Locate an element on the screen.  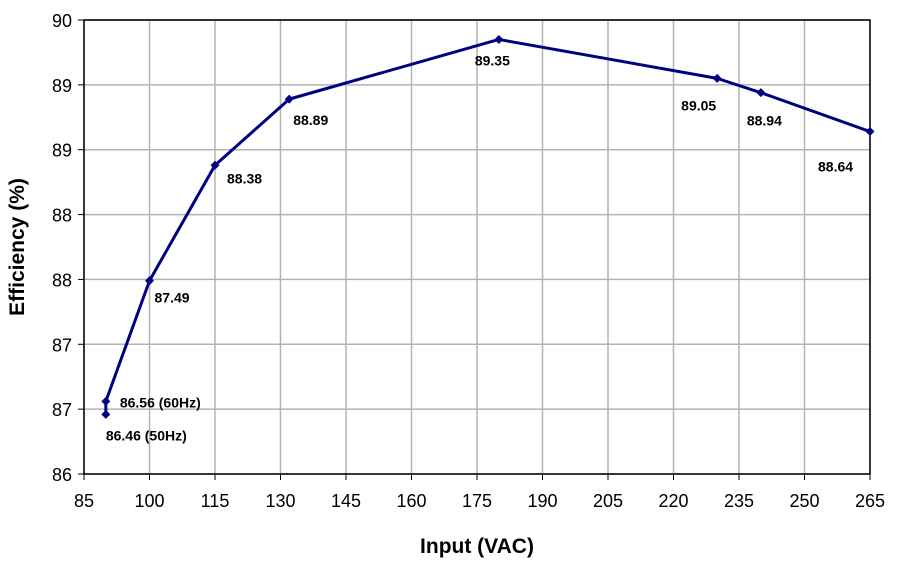
x-tick-label: 235 is located at coordinates (739, 501).